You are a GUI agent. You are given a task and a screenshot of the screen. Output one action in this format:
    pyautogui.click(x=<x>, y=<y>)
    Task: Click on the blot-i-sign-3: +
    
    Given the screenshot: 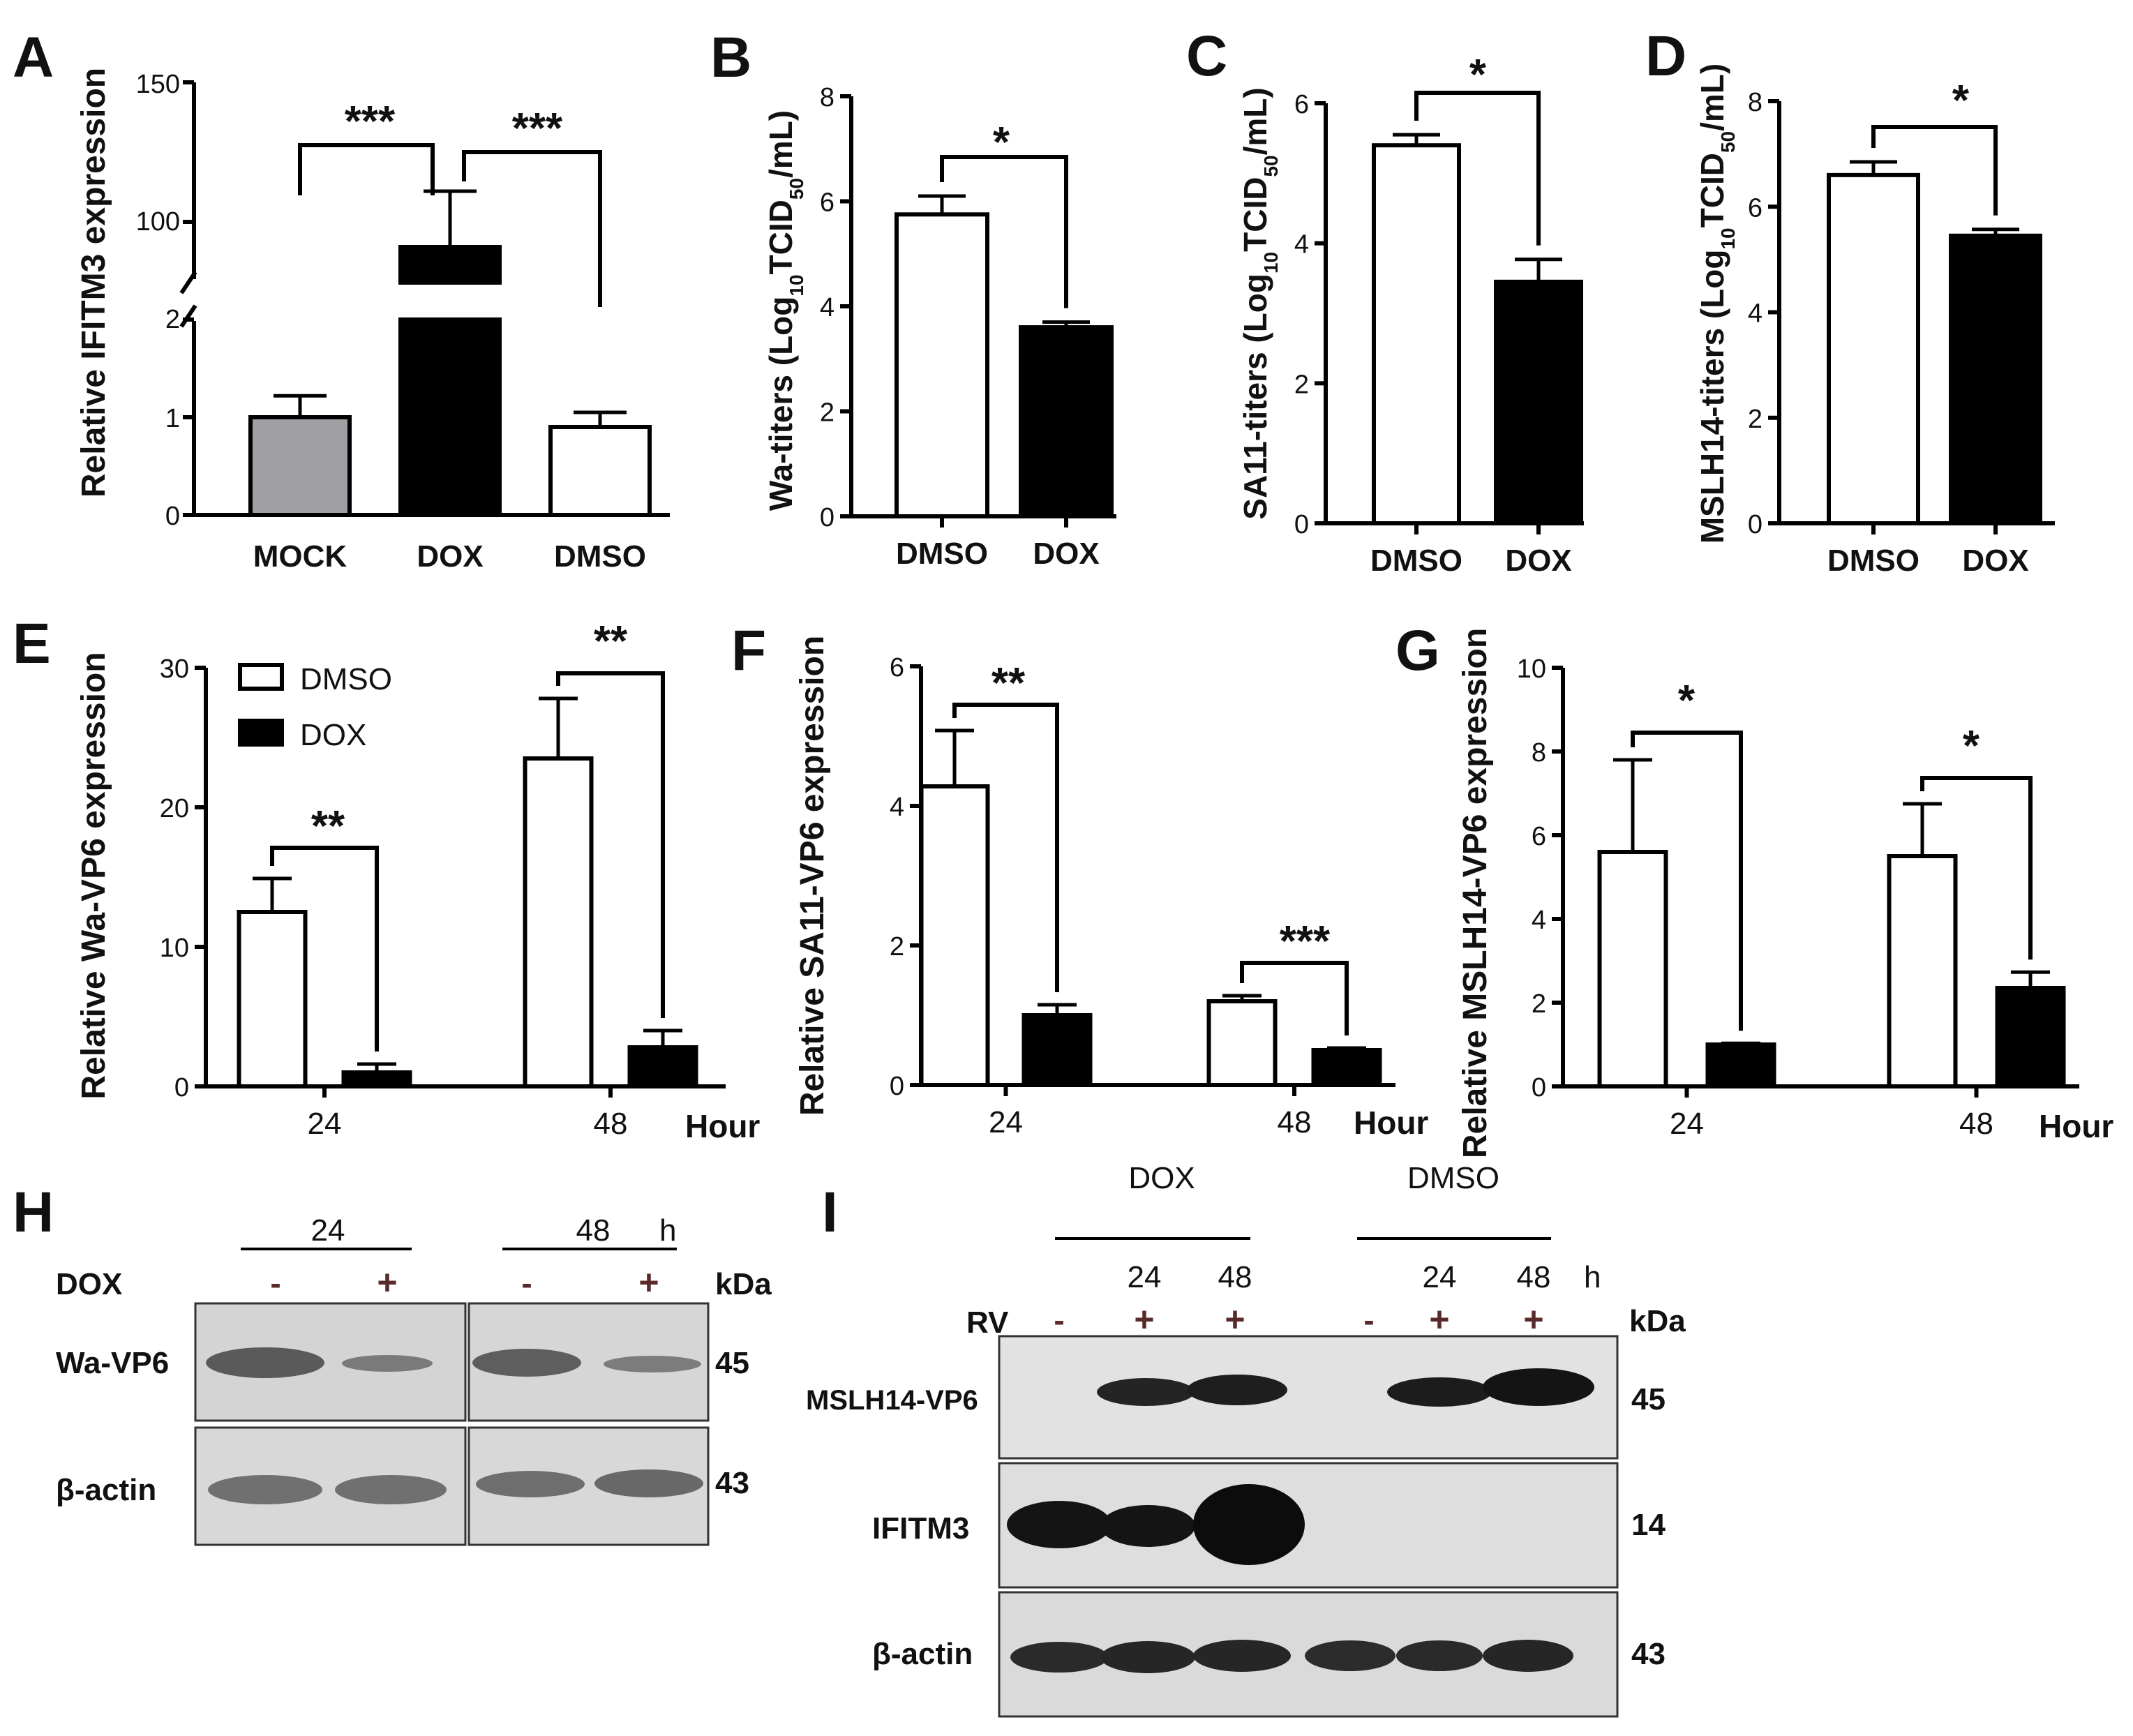 What is the action you would take?
    pyautogui.click(x=1235, y=1319)
    